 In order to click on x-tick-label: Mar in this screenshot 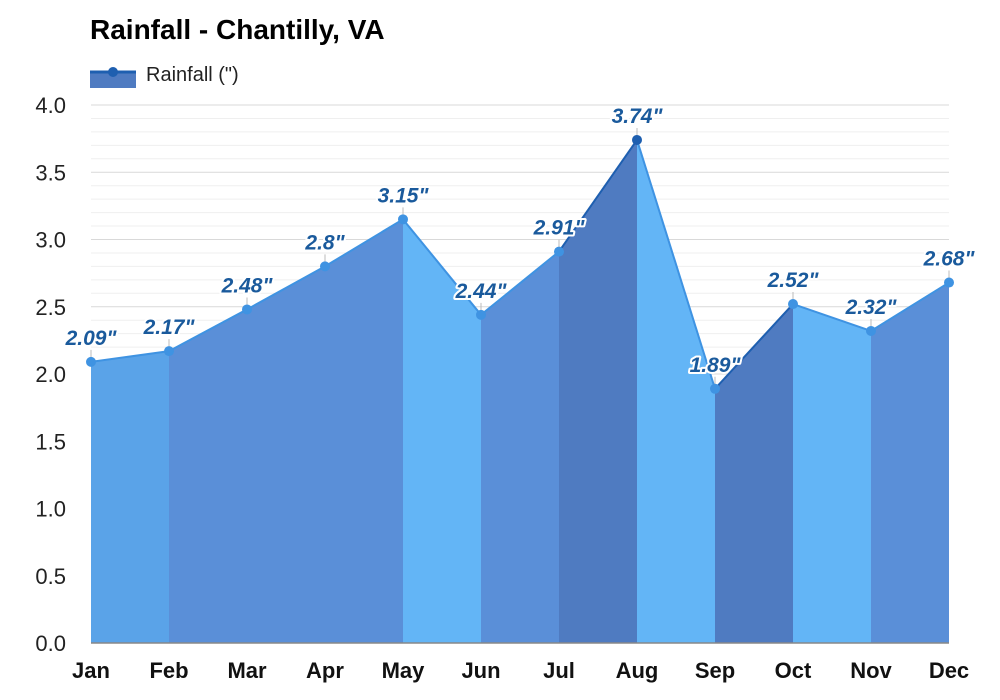, I will do `click(247, 670)`.